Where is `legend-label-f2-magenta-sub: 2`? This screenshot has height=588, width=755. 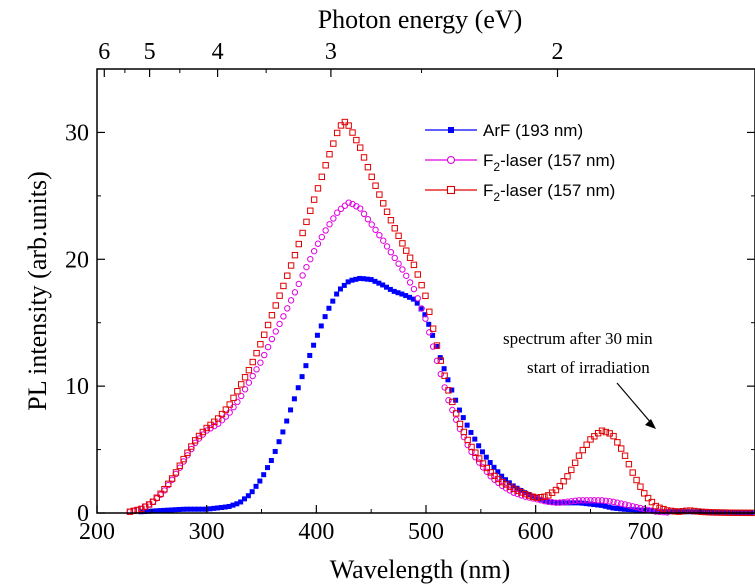 legend-label-f2-magenta-sub: 2 is located at coordinates (496, 167).